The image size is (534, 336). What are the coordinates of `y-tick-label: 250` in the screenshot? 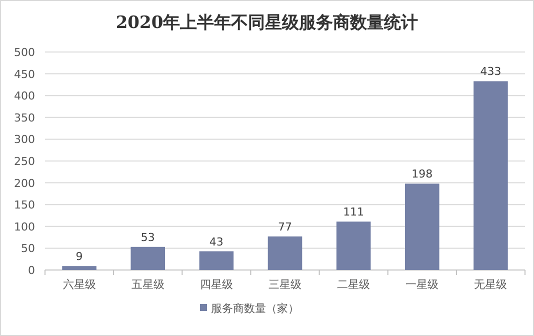 It's located at (24, 161).